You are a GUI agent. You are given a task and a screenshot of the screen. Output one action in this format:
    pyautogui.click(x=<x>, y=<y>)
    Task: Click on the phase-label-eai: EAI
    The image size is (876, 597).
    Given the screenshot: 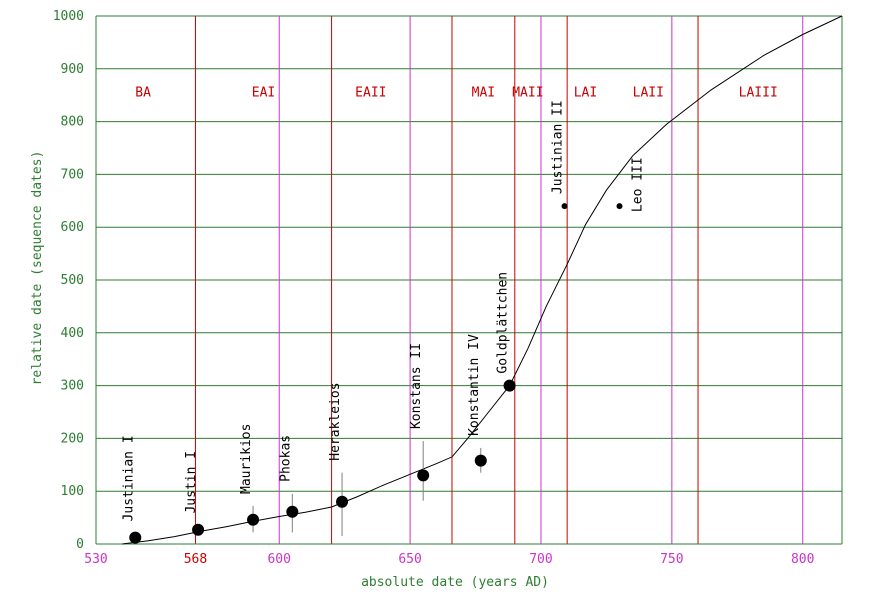 What is the action you would take?
    pyautogui.click(x=263, y=93)
    